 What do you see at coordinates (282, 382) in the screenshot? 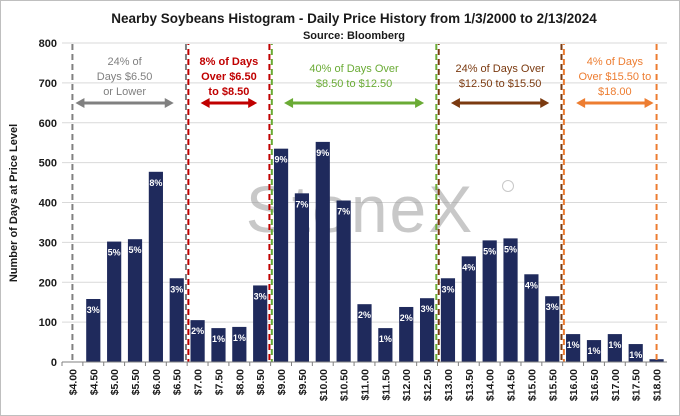
I see `x-tick-label: $9.00` at bounding box center [282, 382].